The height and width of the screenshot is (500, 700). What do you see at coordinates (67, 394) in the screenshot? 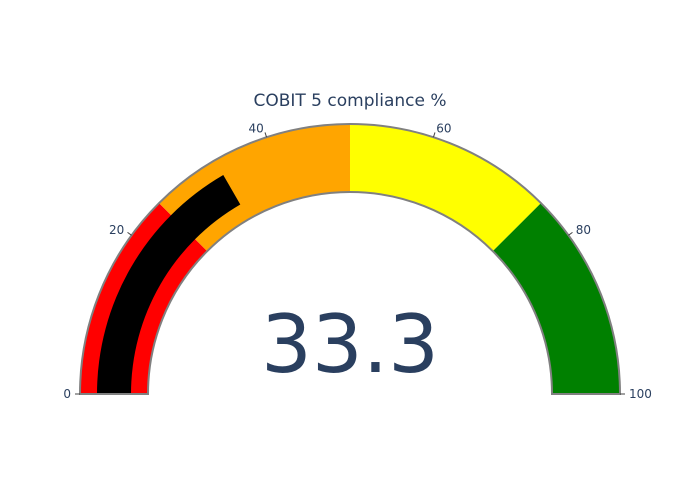
I see `gauge-tick-label: 0` at bounding box center [67, 394].